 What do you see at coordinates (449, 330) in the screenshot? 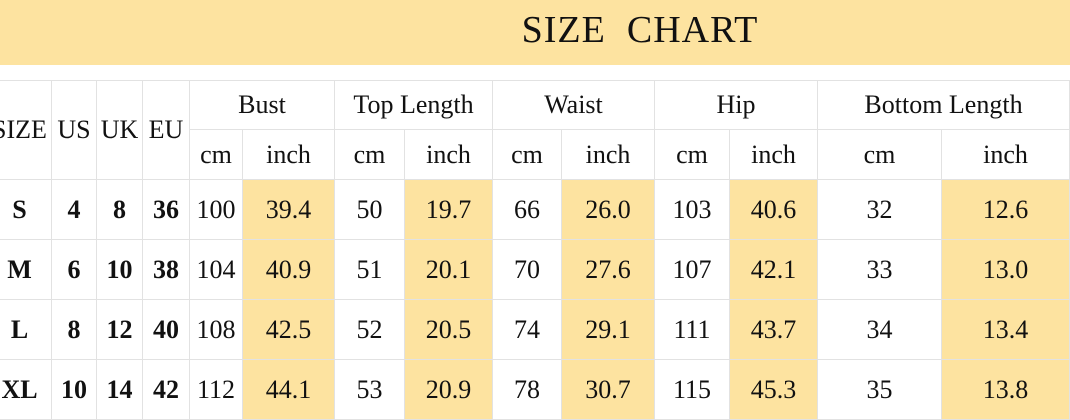
I see `table-cell: 20.5` at bounding box center [449, 330].